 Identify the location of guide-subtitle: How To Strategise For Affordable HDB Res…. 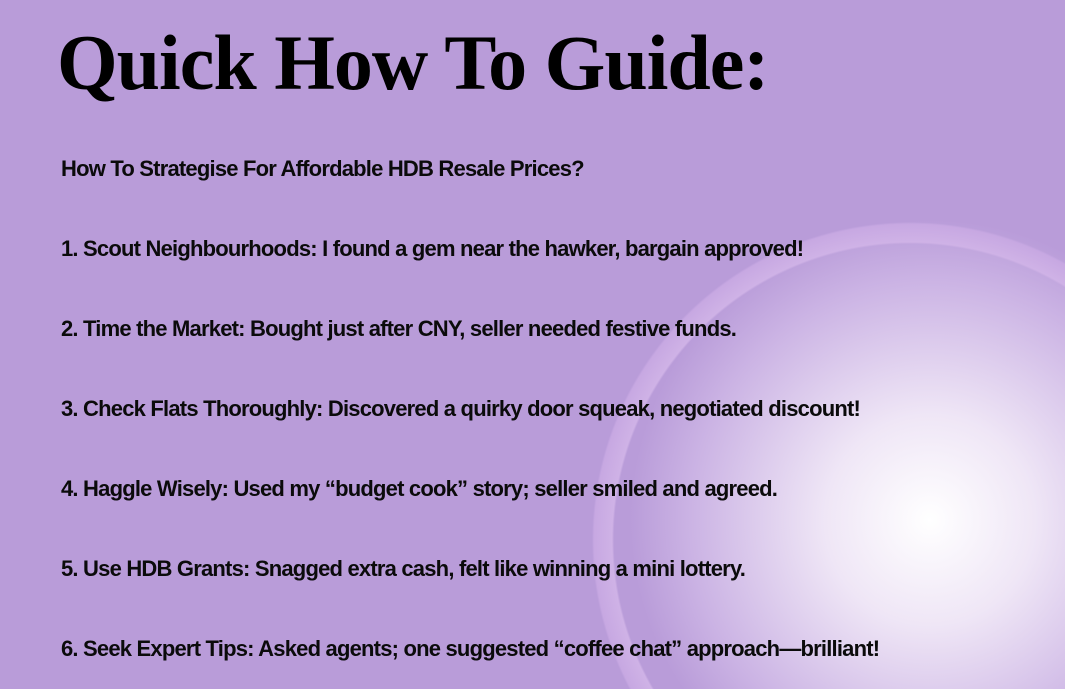
(323, 168).